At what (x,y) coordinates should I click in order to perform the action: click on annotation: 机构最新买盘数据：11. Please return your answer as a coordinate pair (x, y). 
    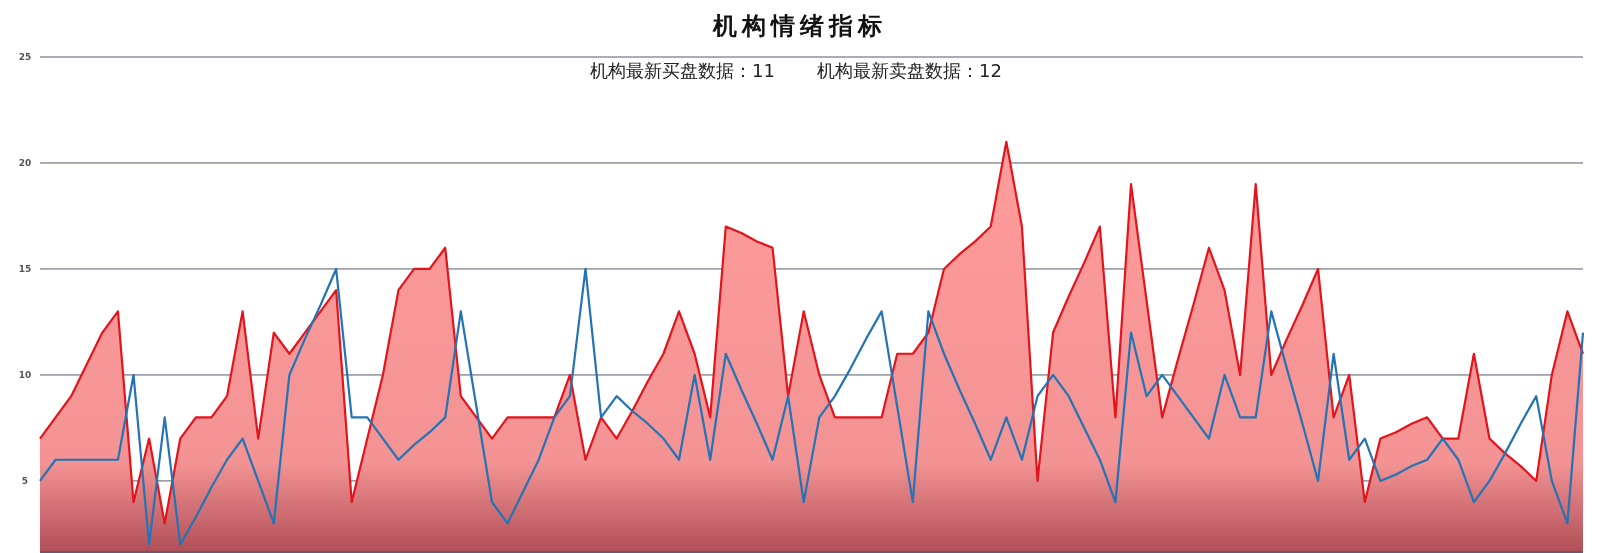
    Looking at the image, I should click on (682, 70).